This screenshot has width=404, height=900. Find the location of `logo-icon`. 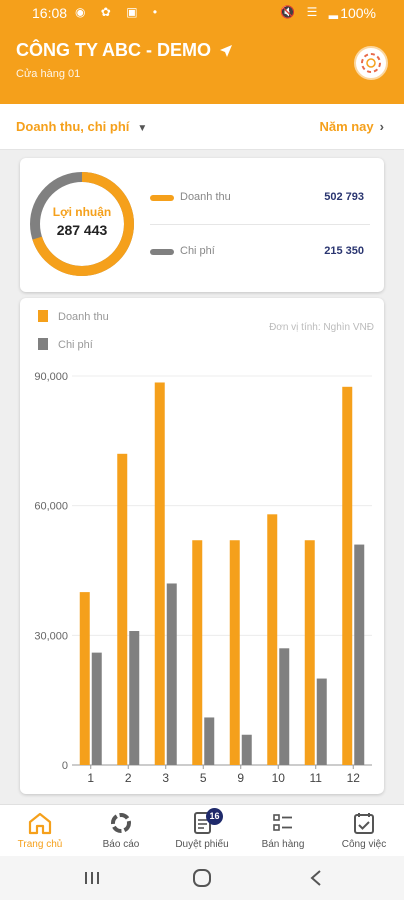

logo-icon is located at coordinates (371, 63).